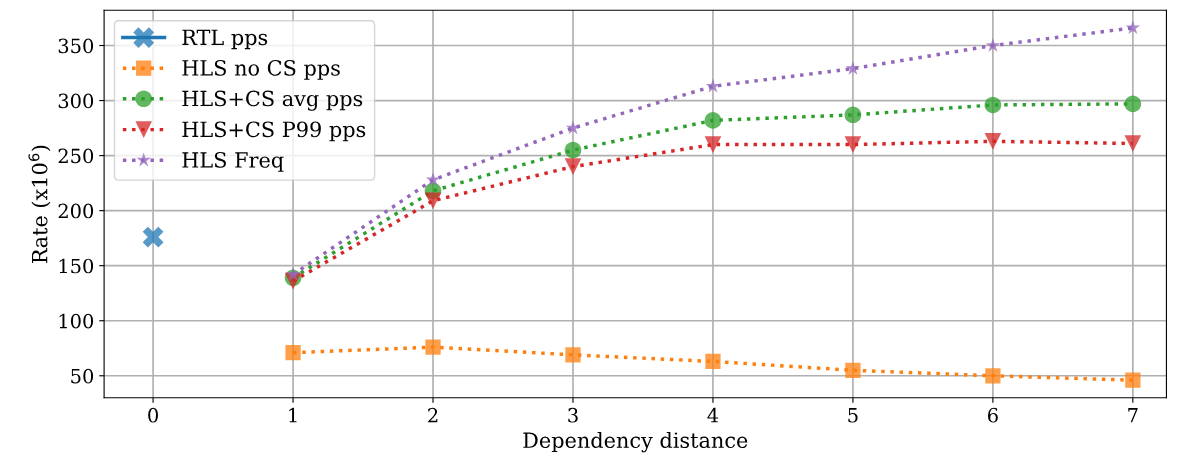 Image resolution: width=1183 pixels, height=468 pixels. What do you see at coordinates (274, 131) in the screenshot?
I see `legend-label: HLS+CS P99 pps` at bounding box center [274, 131].